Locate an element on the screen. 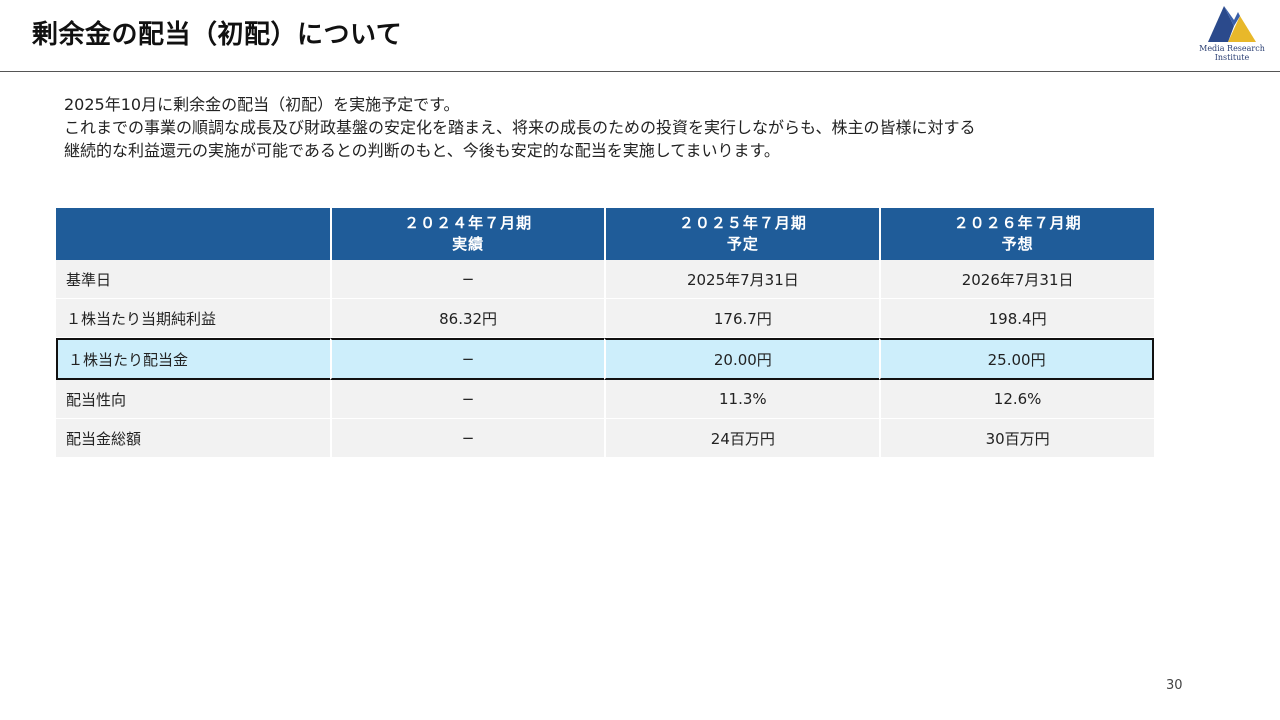 This screenshot has width=1280, height=720. table-row-payout-ratio: 配当性向 − 11.3% 12.6% is located at coordinates (605, 399).